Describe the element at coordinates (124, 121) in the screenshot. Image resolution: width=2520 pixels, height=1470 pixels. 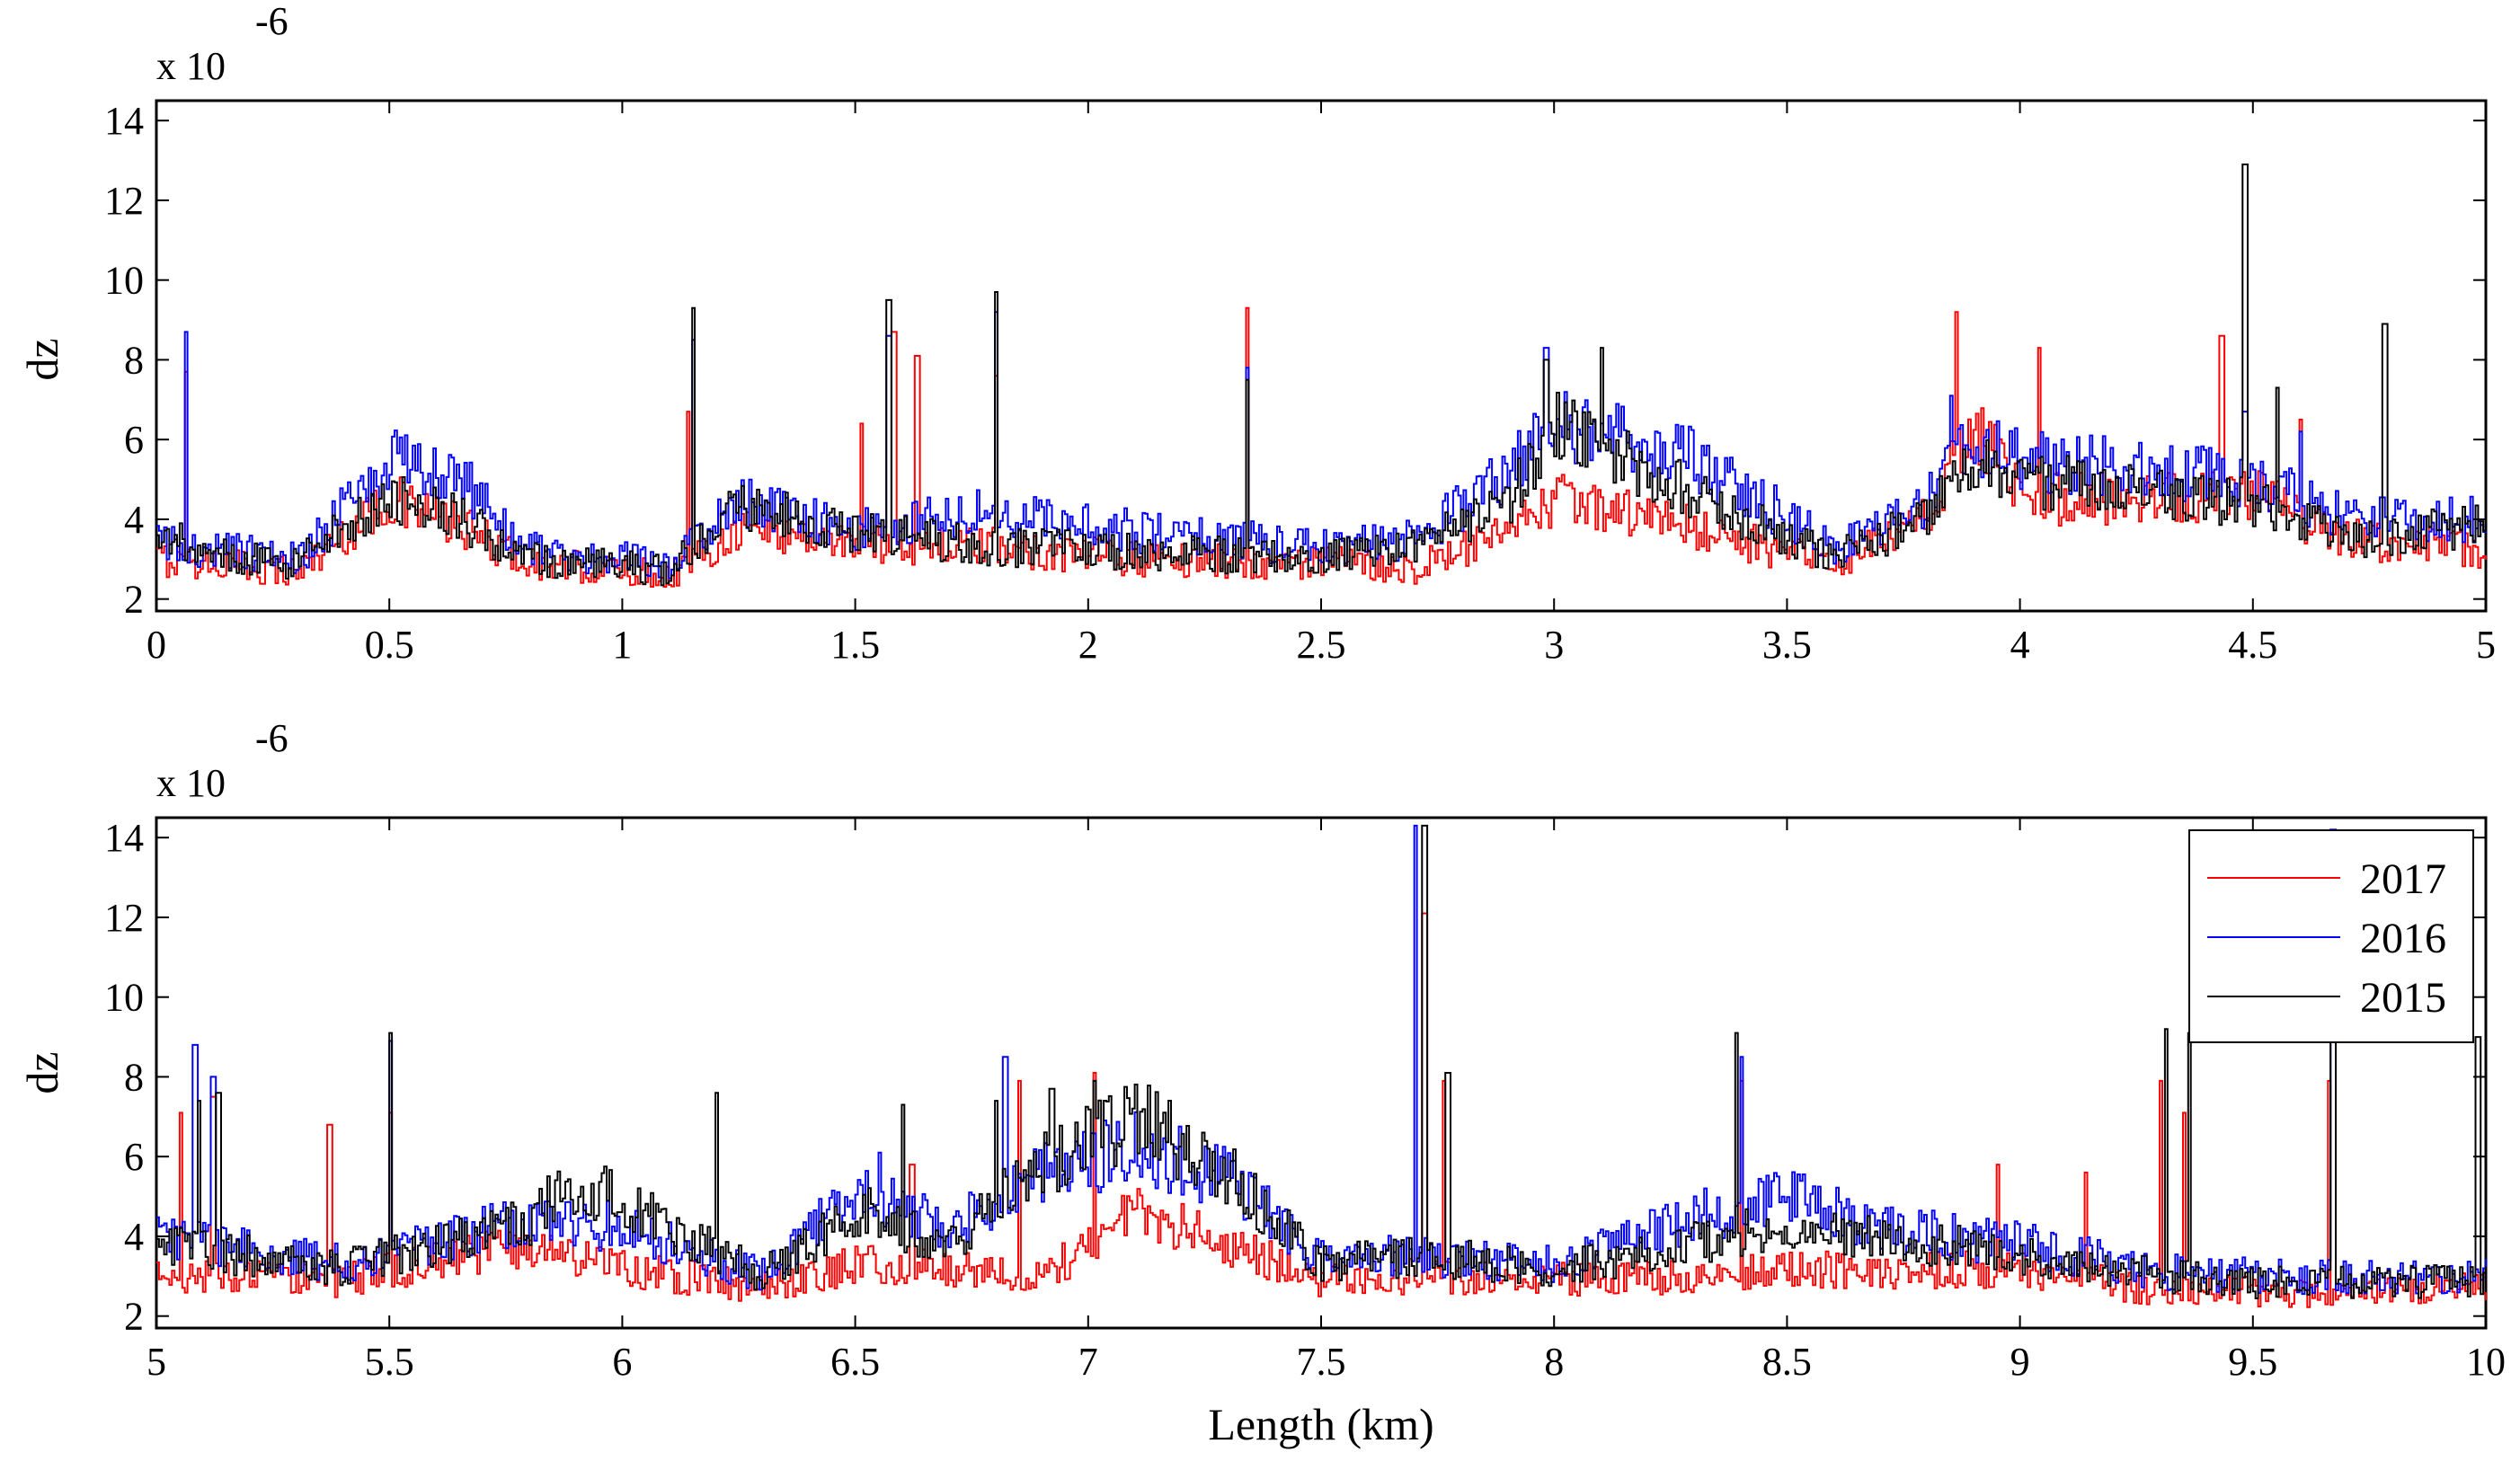
I see `top-y-tick-label: 14` at that location.